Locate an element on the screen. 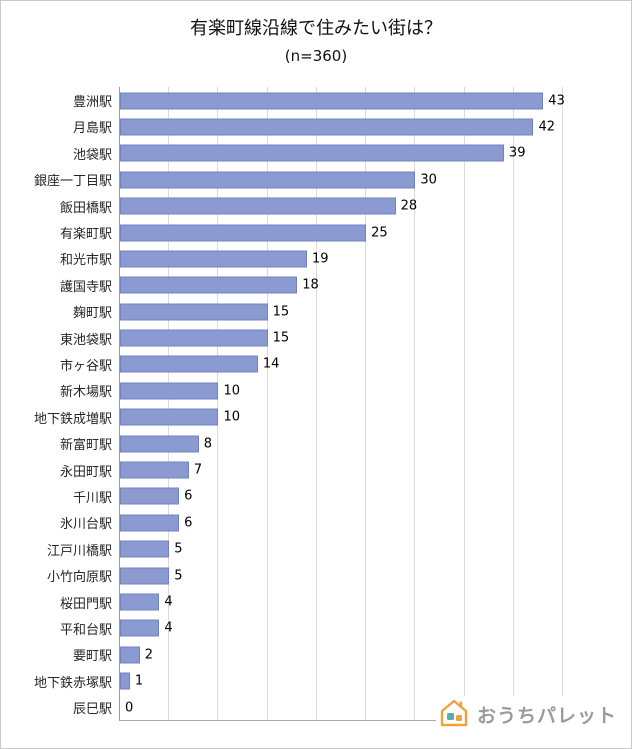 This screenshot has height=749, width=632. chart-row: 飯田橋駅 28 is located at coordinates (319, 206).